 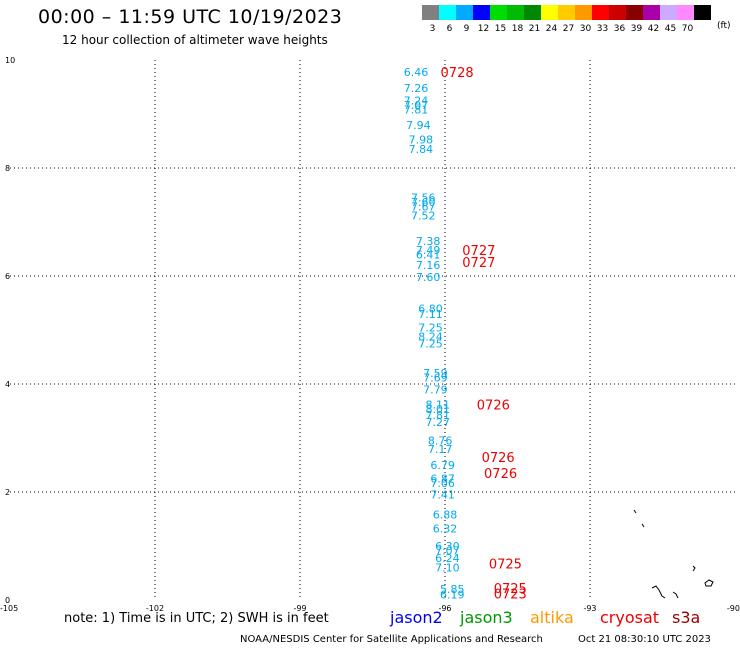 I want to click on wave-height-label: 7.38, so click(x=428, y=241).